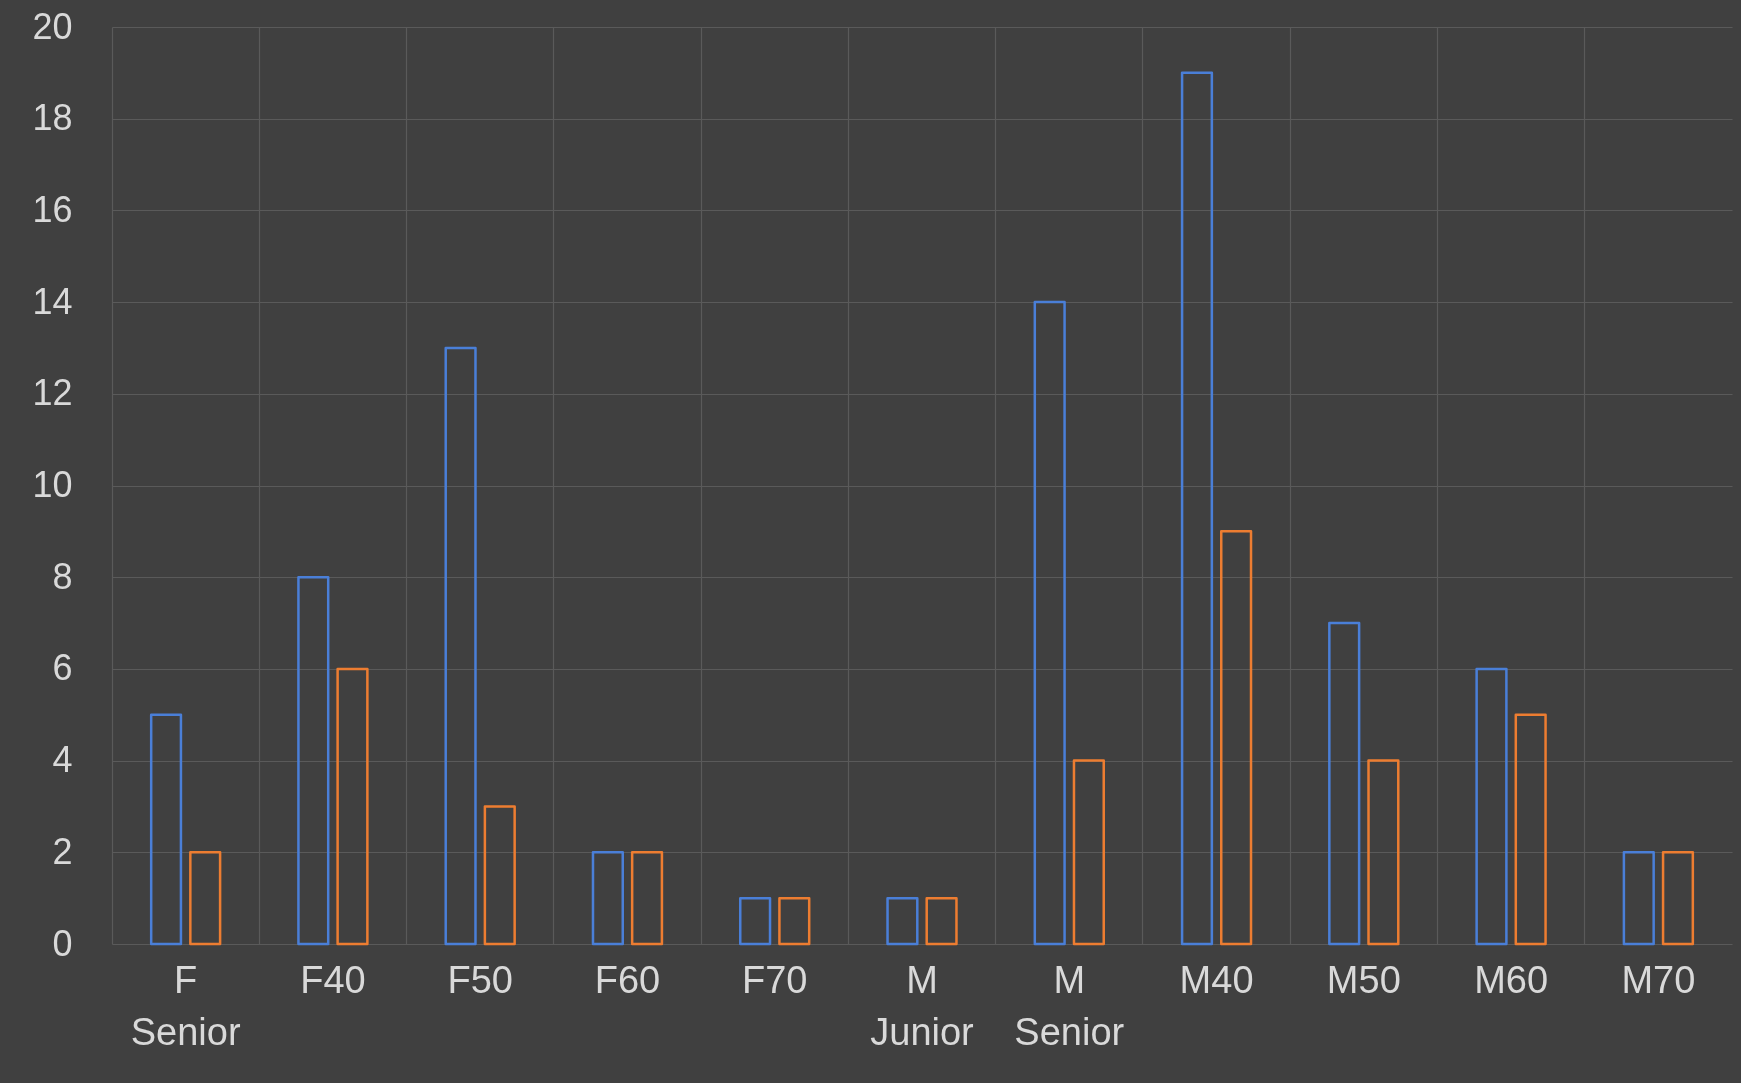  Describe the element at coordinates (774, 979) in the screenshot. I see `x-tick-label: F70` at that location.